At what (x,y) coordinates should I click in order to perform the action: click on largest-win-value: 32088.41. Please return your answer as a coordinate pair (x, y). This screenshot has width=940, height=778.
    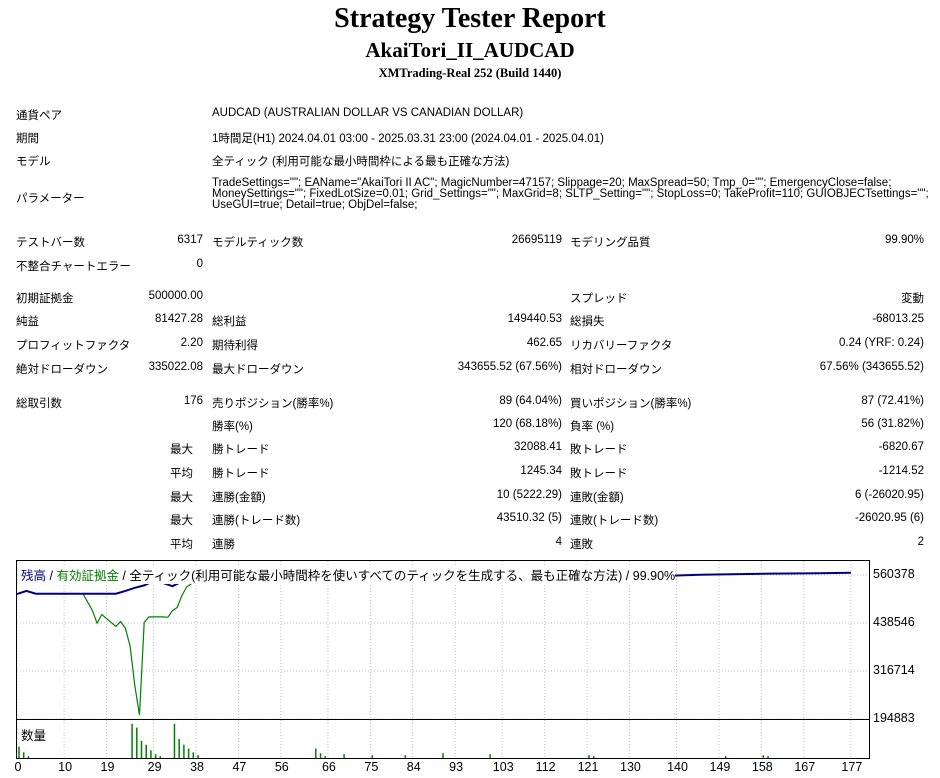
    Looking at the image, I should click on (538, 447).